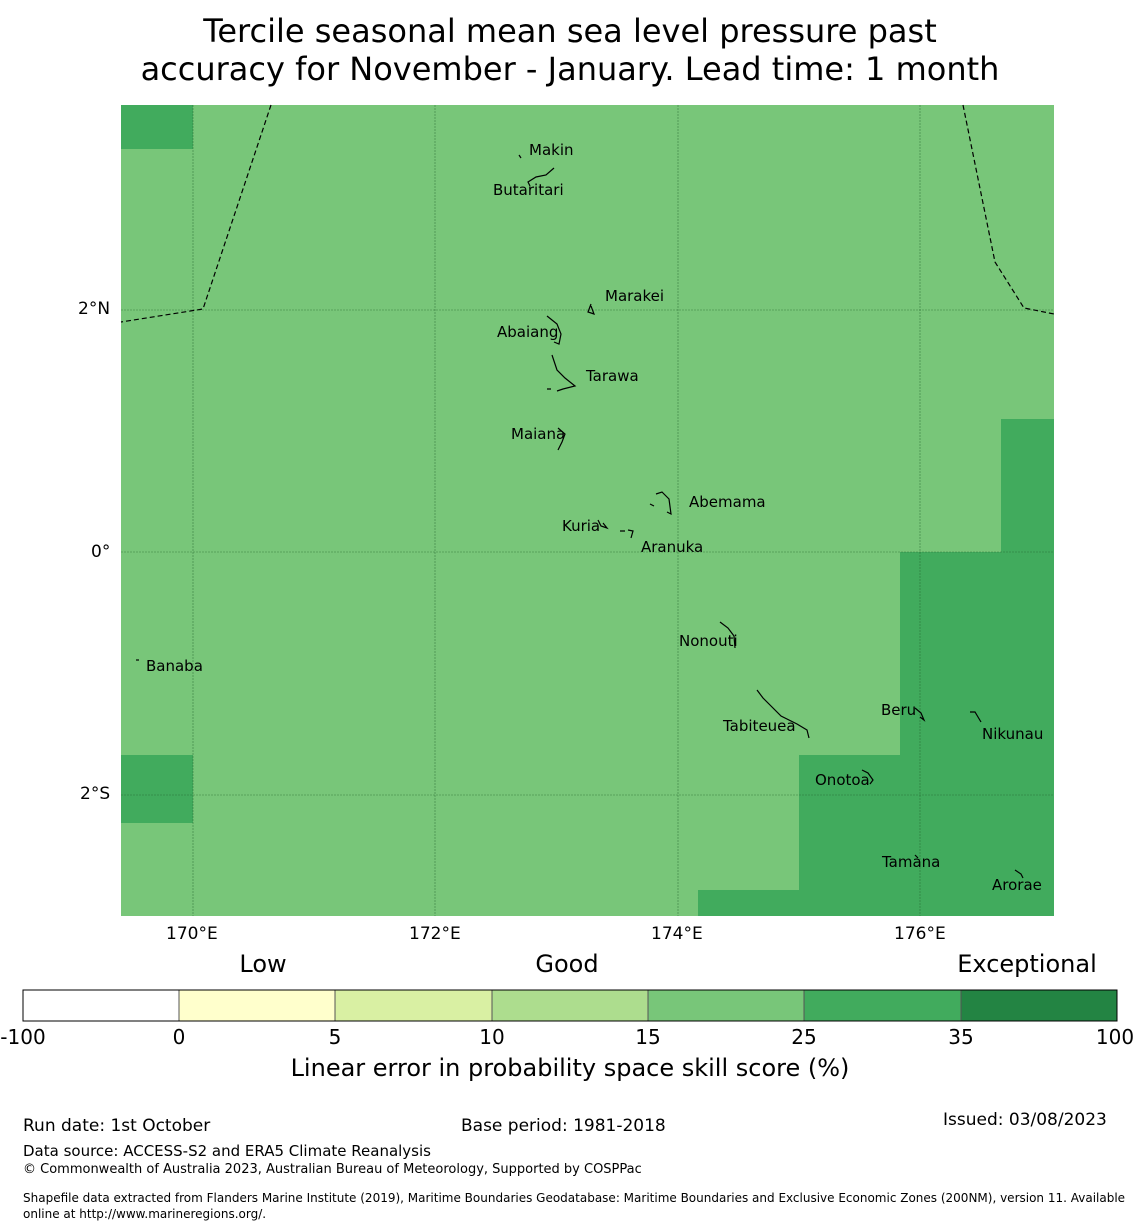 The width and height of the screenshot is (1140, 1230). I want to click on lon-label-176e: 176°E, so click(920, 934).